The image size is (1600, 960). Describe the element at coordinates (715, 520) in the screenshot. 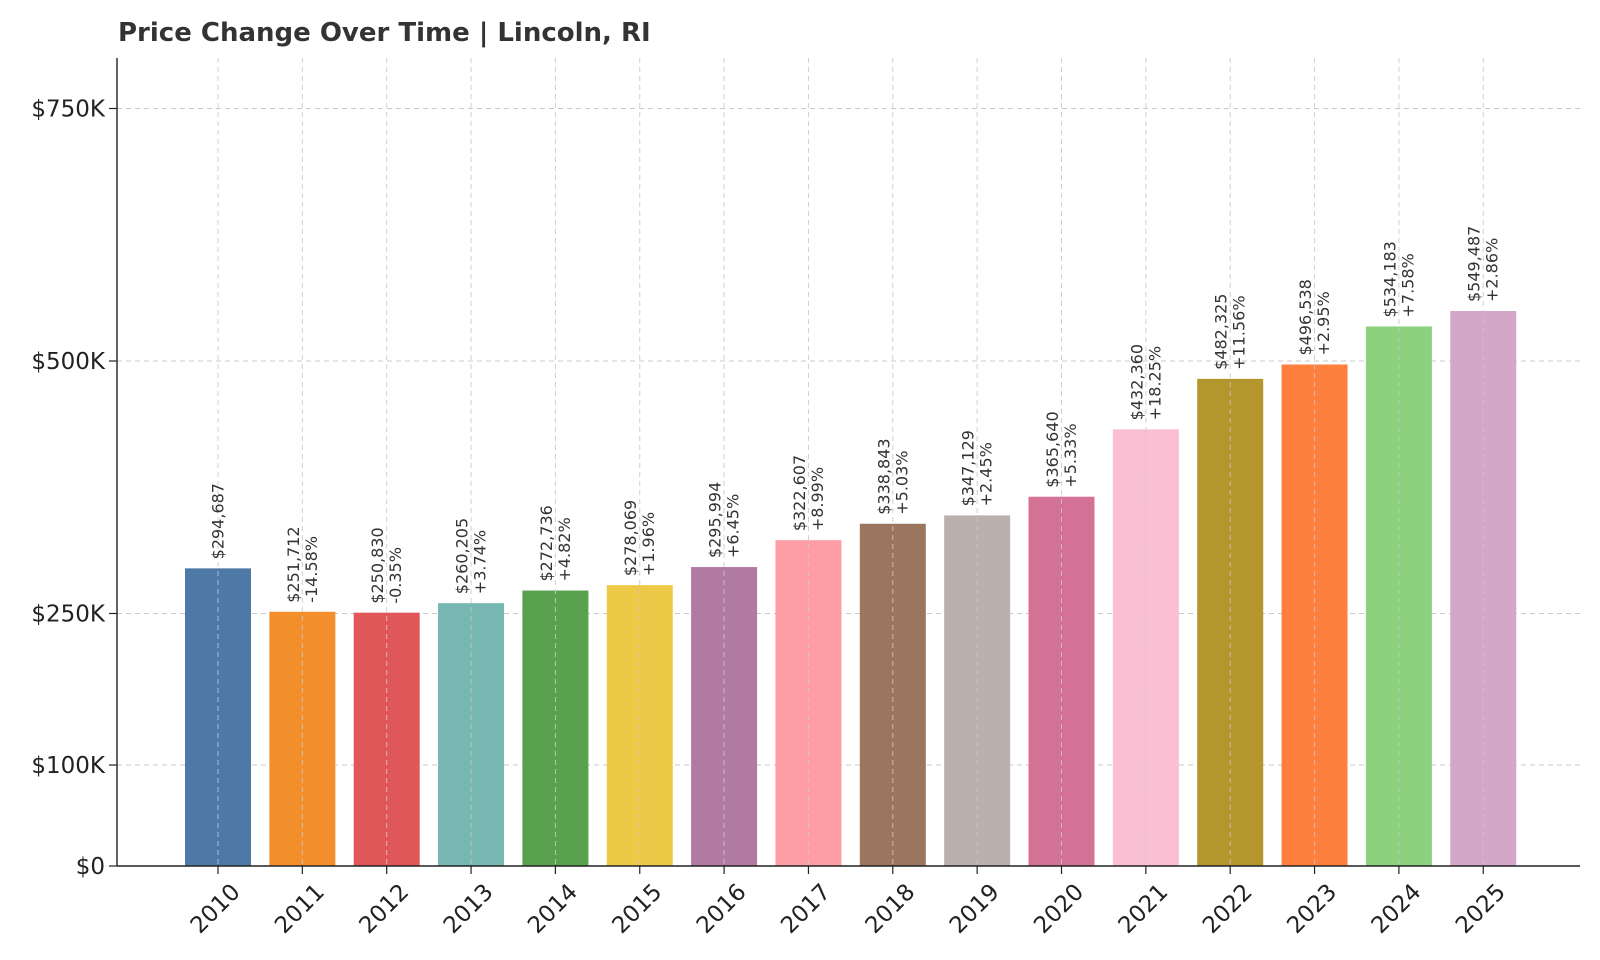

I see `bar-value-label: $295,994` at that location.